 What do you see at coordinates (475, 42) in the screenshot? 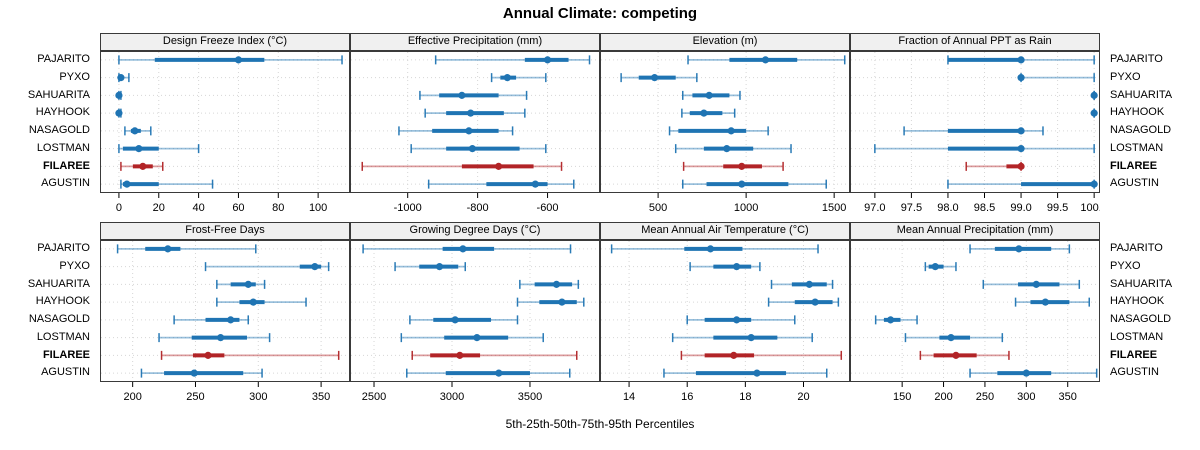
I see `strip-header-effective-precipitation-mm: Effective Precipitation (mm)` at bounding box center [475, 42].